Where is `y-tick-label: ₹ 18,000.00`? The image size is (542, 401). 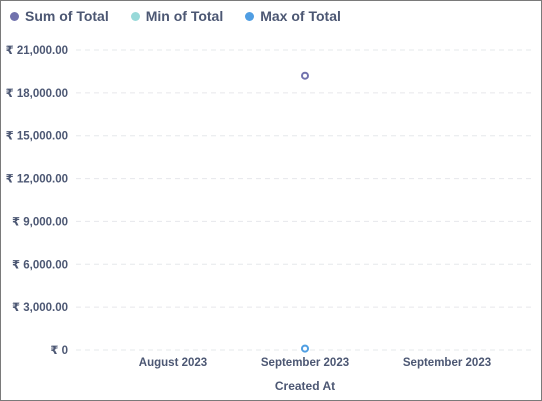 y-tick-label: ₹ 18,000.00 is located at coordinates (37, 94).